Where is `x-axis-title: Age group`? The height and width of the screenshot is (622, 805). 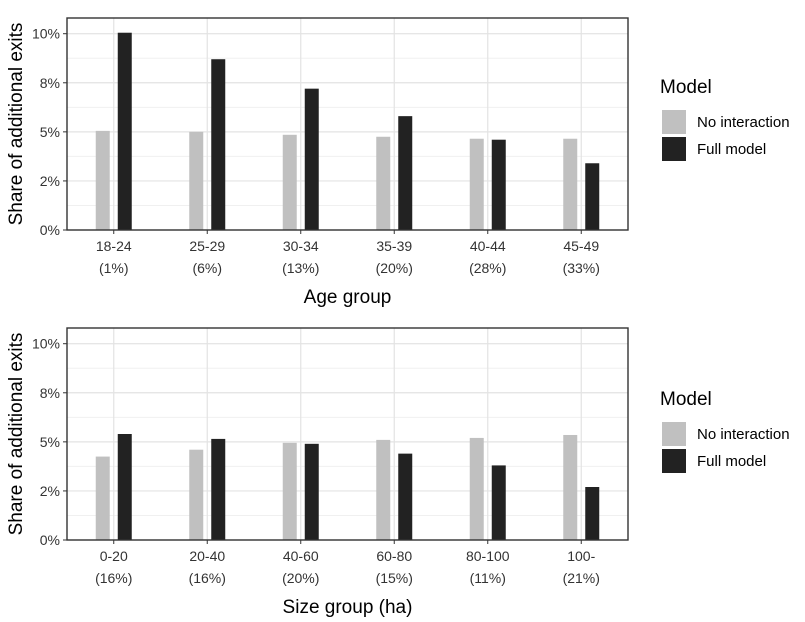 x-axis-title: Age group is located at coordinates (348, 297).